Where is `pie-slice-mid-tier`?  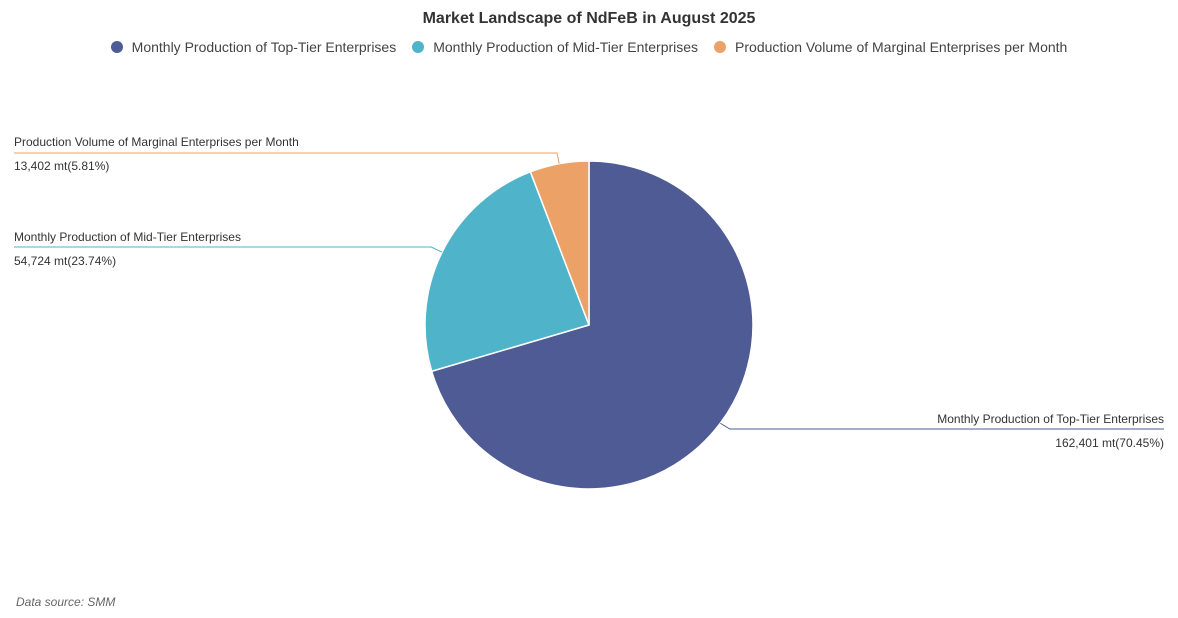
pie-slice-mid-tier is located at coordinates (507, 271).